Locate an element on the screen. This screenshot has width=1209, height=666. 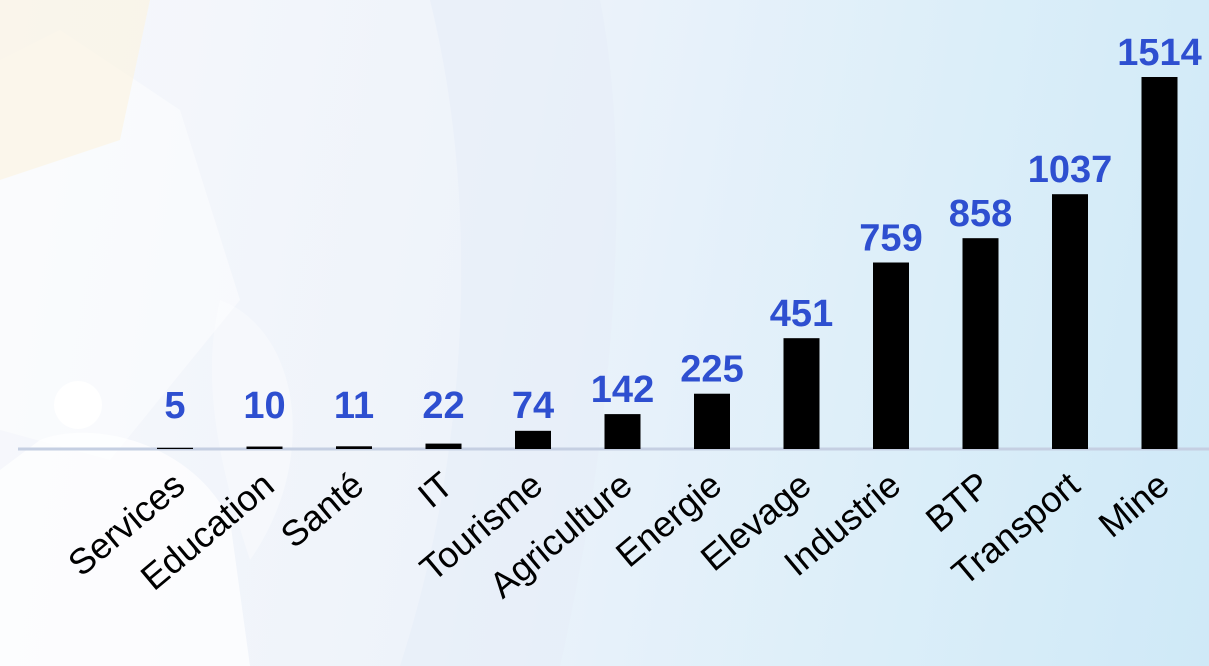
data-label-agriculture: 142 is located at coordinates (622, 390).